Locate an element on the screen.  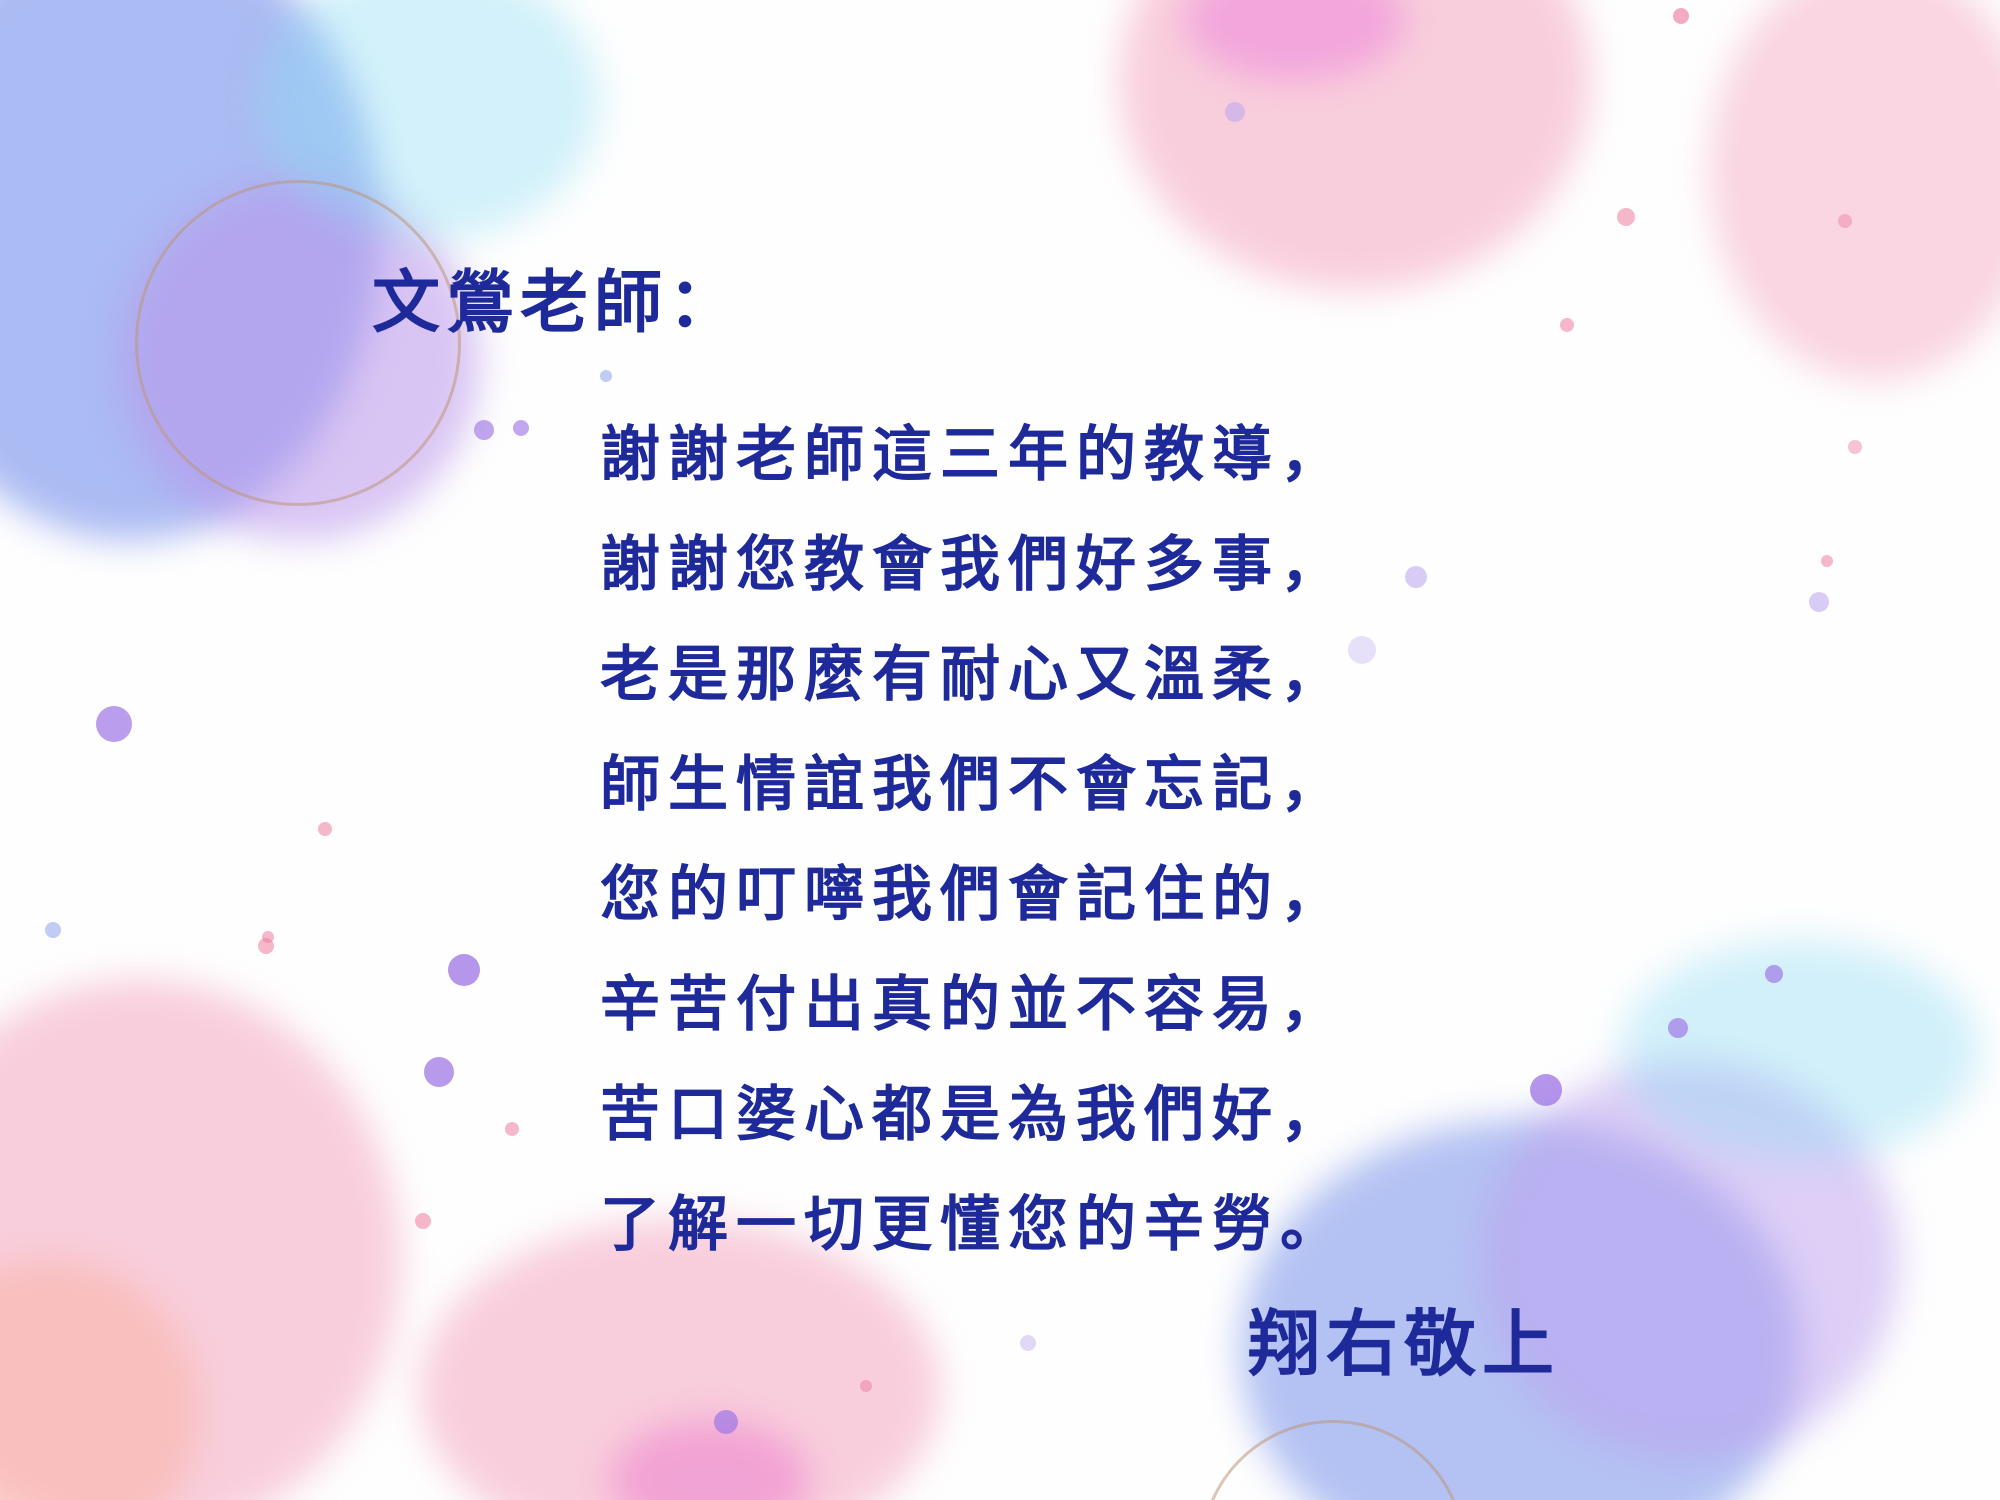
lavender-wash-bottom-right is located at coordinates (1690, 1260).